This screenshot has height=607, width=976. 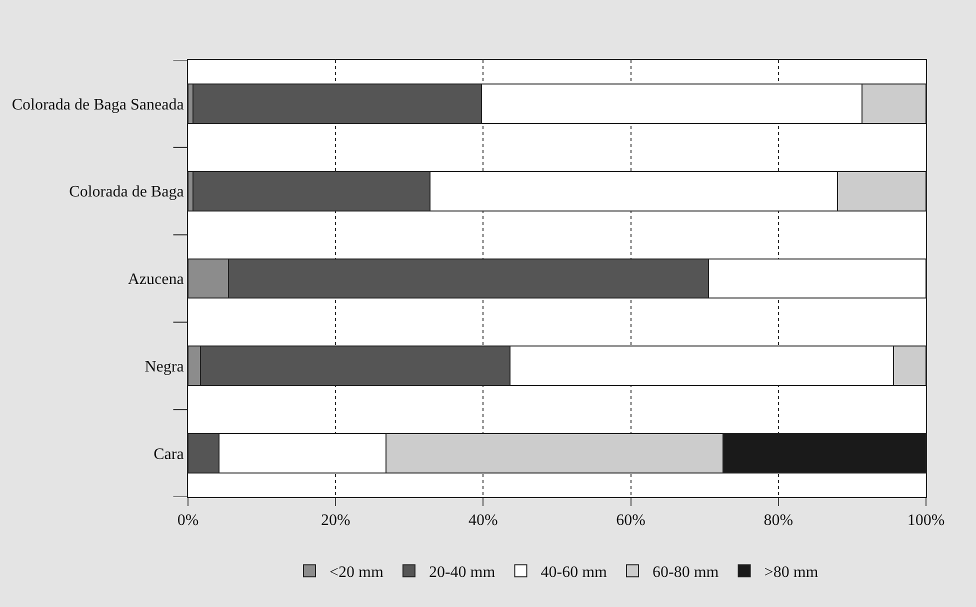 What do you see at coordinates (357, 572) in the screenshot?
I see `legend-label: <20 mm` at bounding box center [357, 572].